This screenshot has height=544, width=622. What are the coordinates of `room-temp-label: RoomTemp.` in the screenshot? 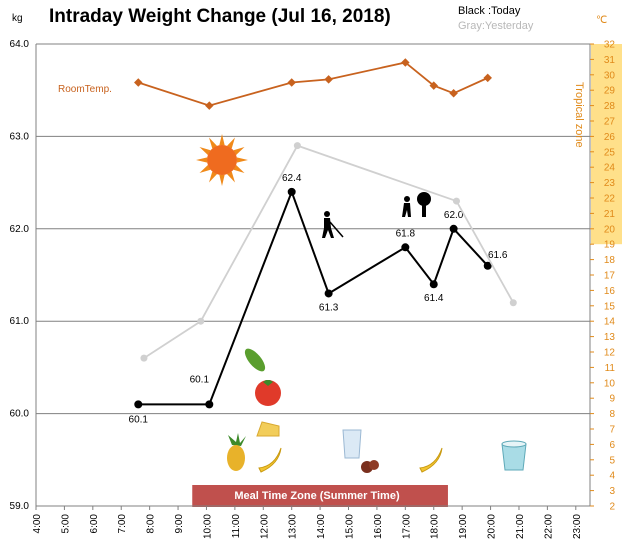 It's located at (85, 89).